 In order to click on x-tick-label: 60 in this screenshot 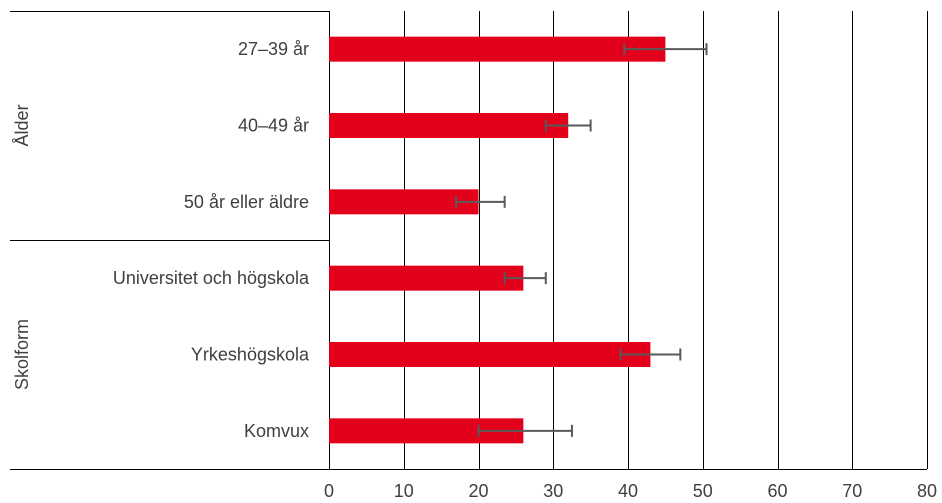, I will do `click(777, 491)`.